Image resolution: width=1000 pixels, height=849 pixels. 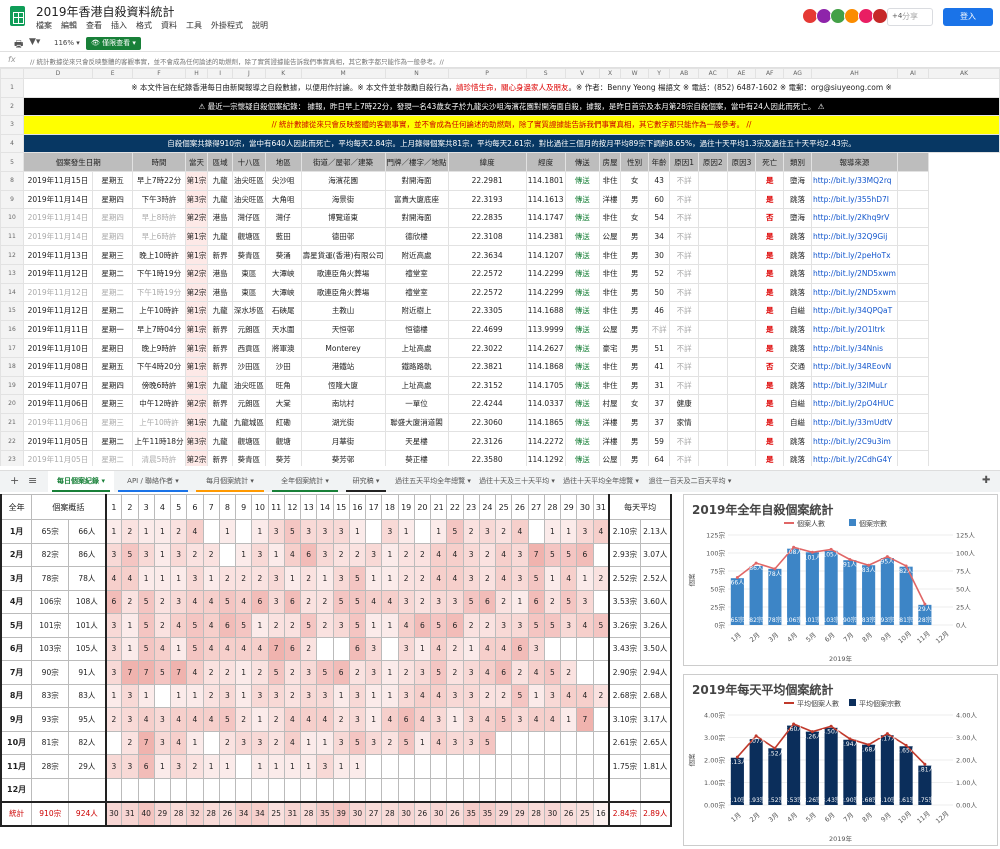 What do you see at coordinates (416, 404) in the screenshot?
I see `table-cell: 一單位` at bounding box center [416, 404].